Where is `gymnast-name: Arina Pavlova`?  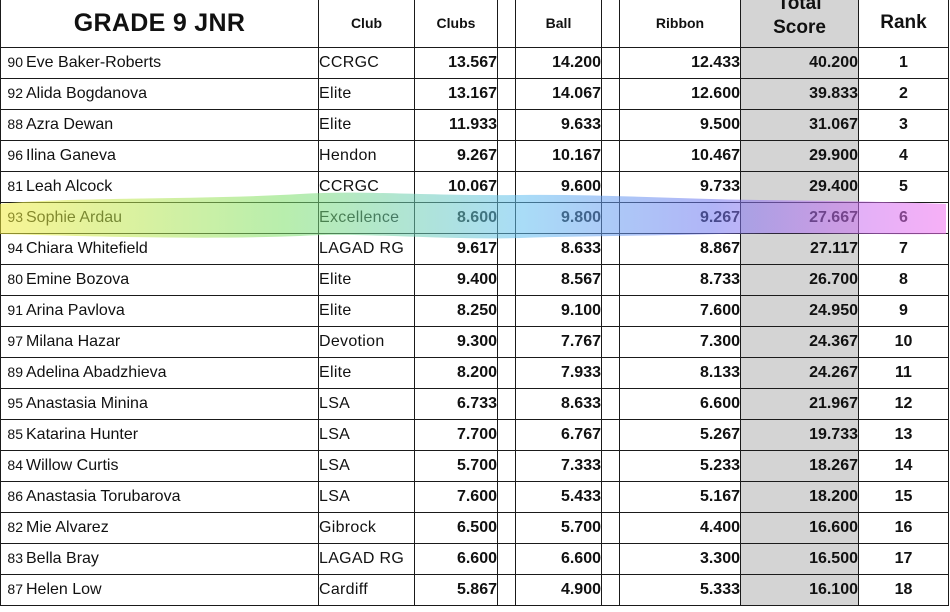
gymnast-name: Arina Pavlova is located at coordinates (75, 310).